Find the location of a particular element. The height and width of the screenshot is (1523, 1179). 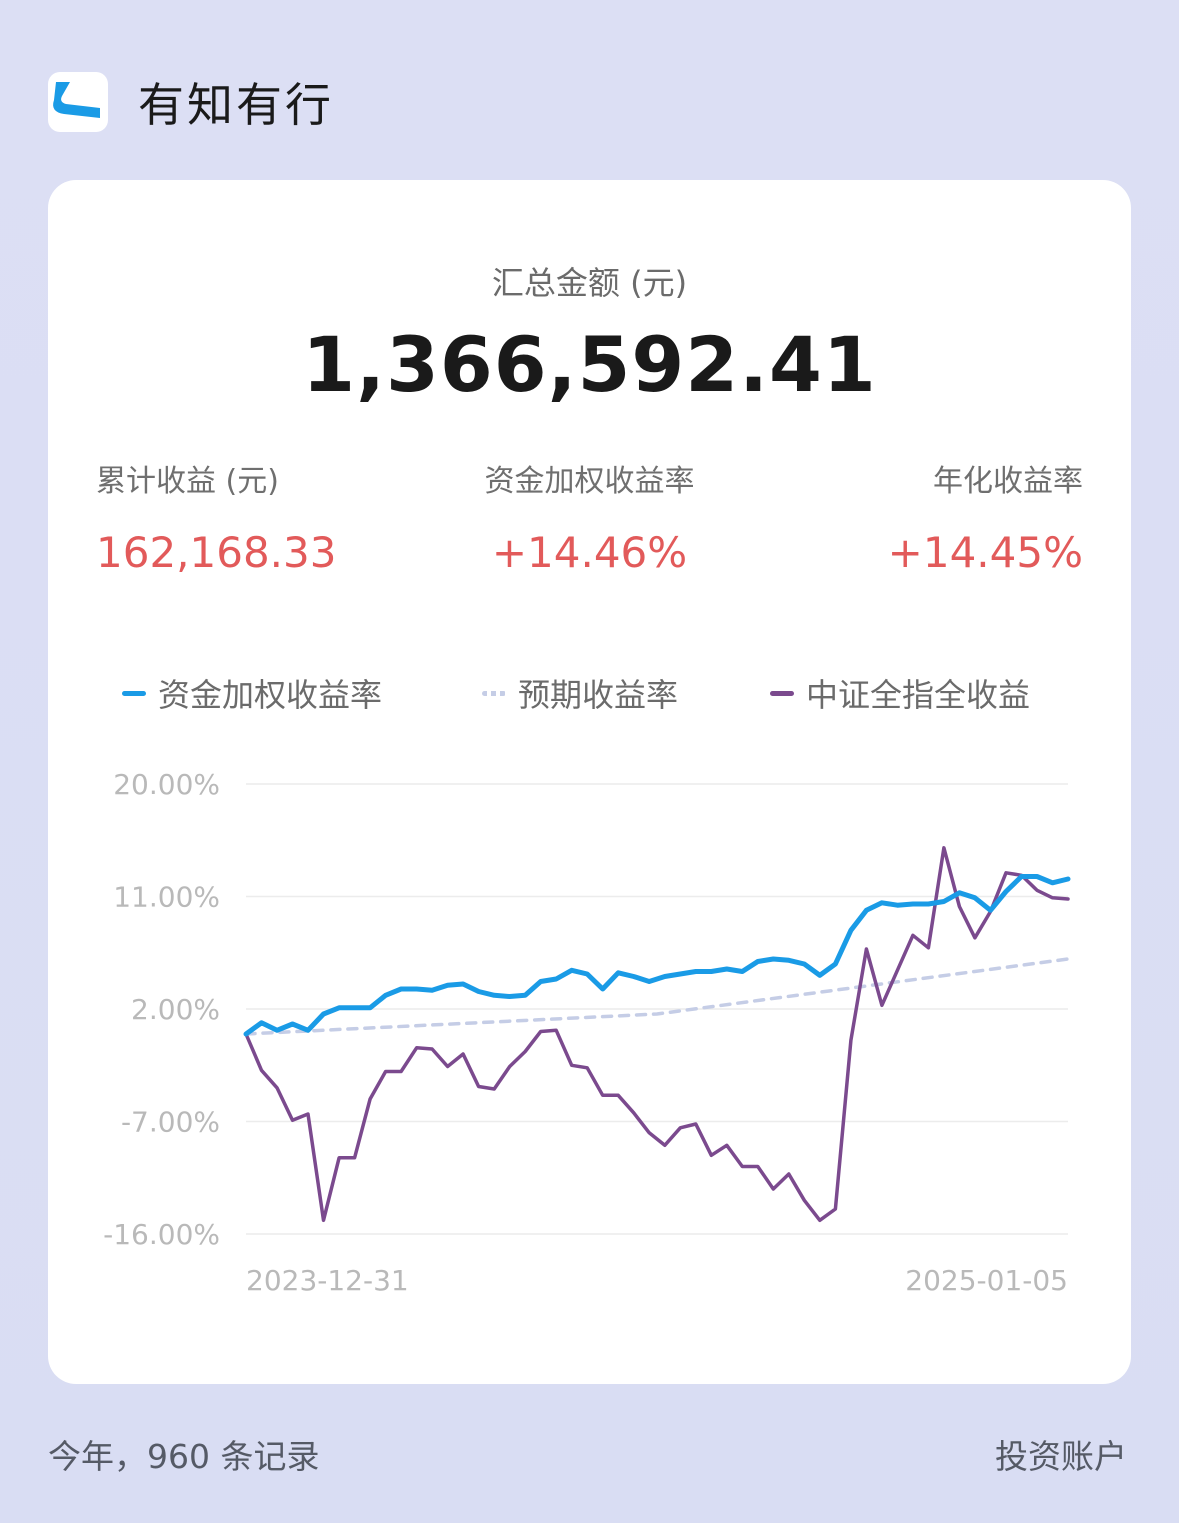

stat-value: 162,168.33 is located at coordinates (216, 552).